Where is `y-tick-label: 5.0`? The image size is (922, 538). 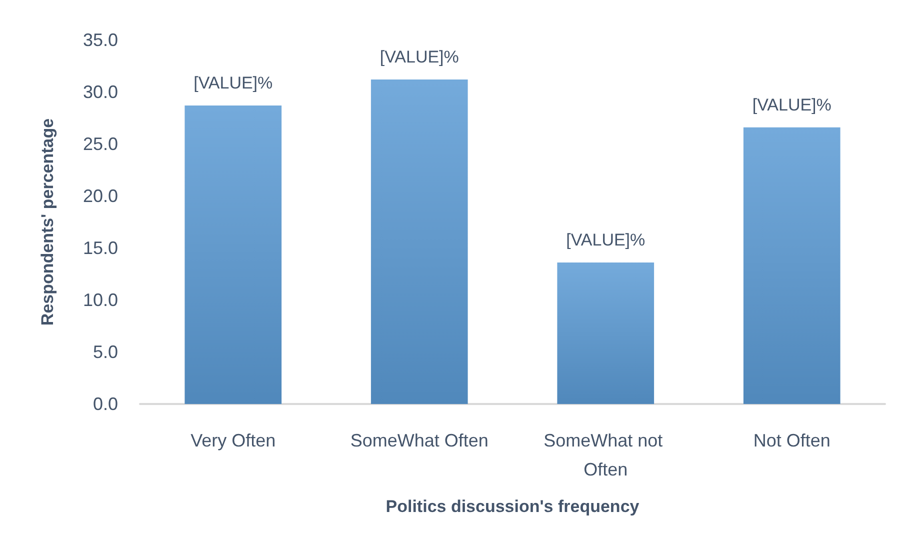
y-tick-label: 5.0 is located at coordinates (105, 352).